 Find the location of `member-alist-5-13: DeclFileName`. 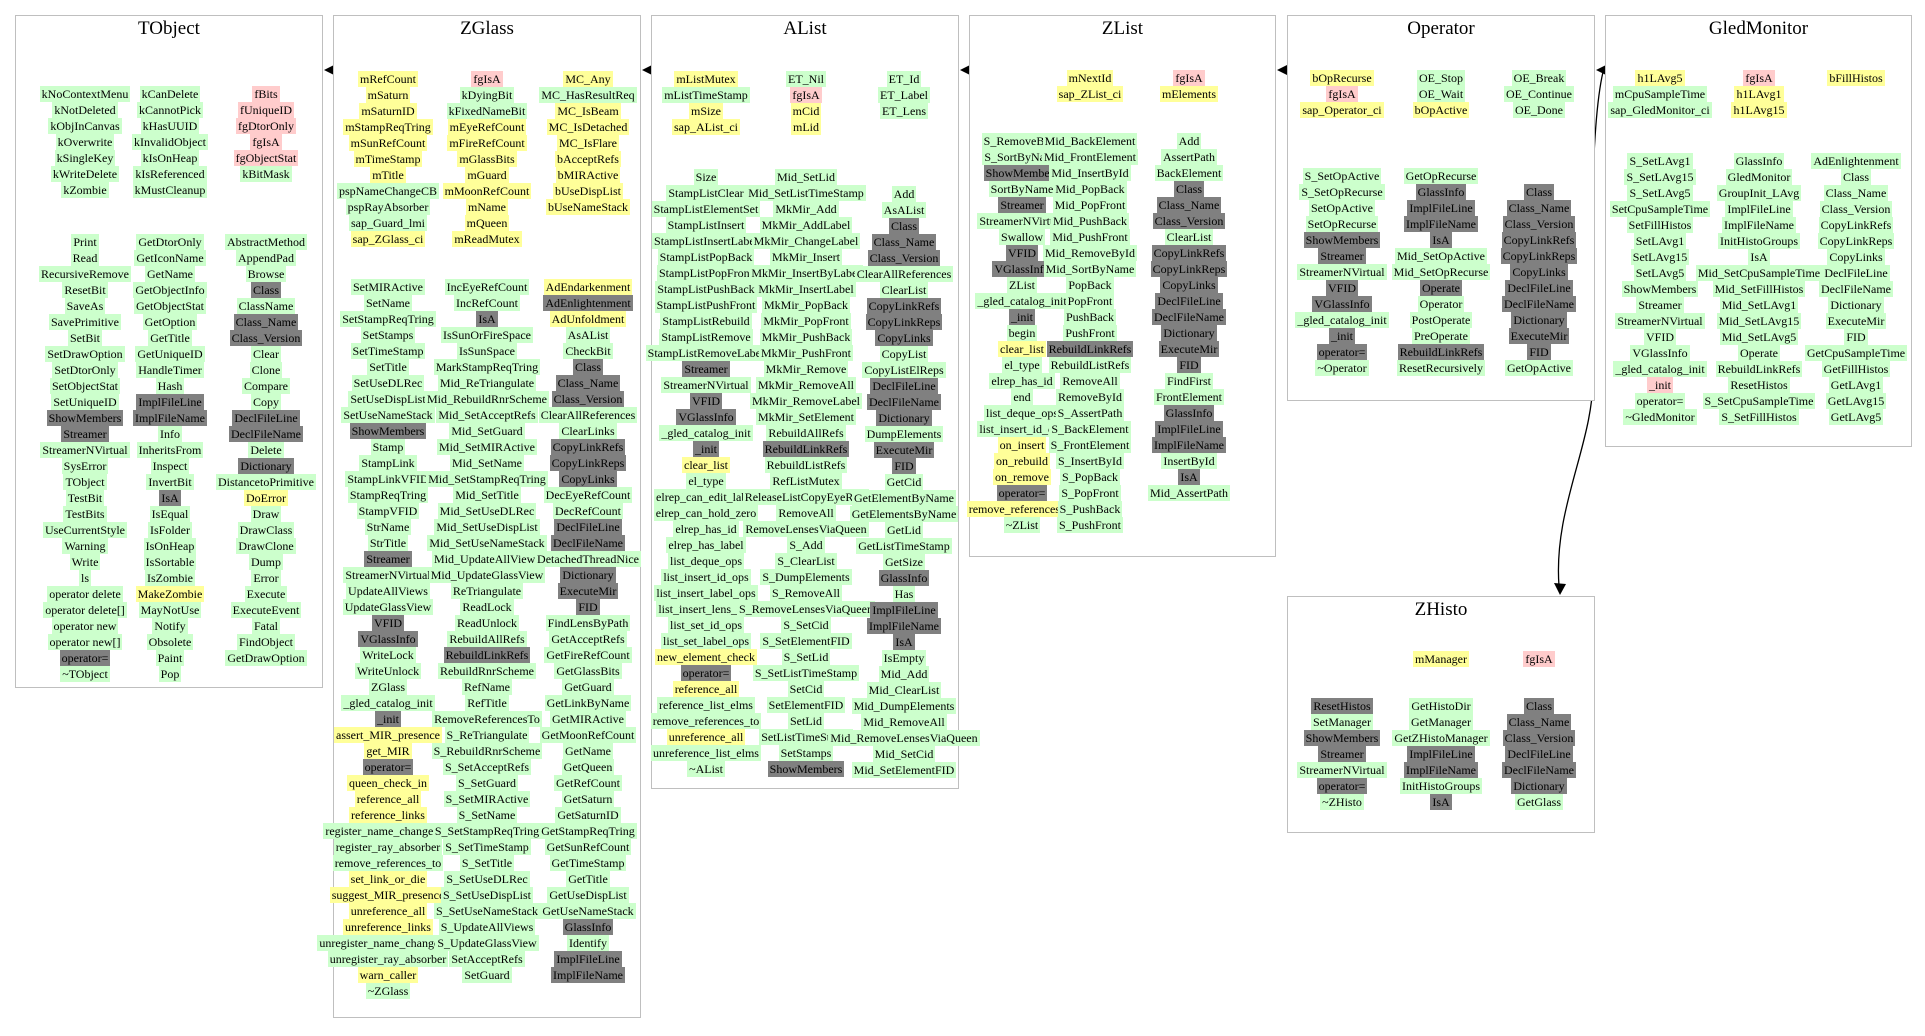

member-alist-5-13: DeclFileName is located at coordinates (904, 402).